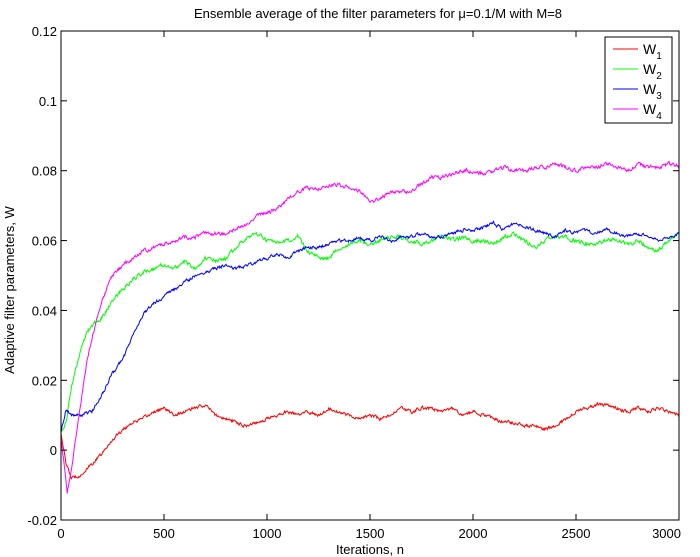 The image size is (700, 557). Describe the element at coordinates (659, 96) in the screenshot. I see `legend-label-subscript: 3` at that location.